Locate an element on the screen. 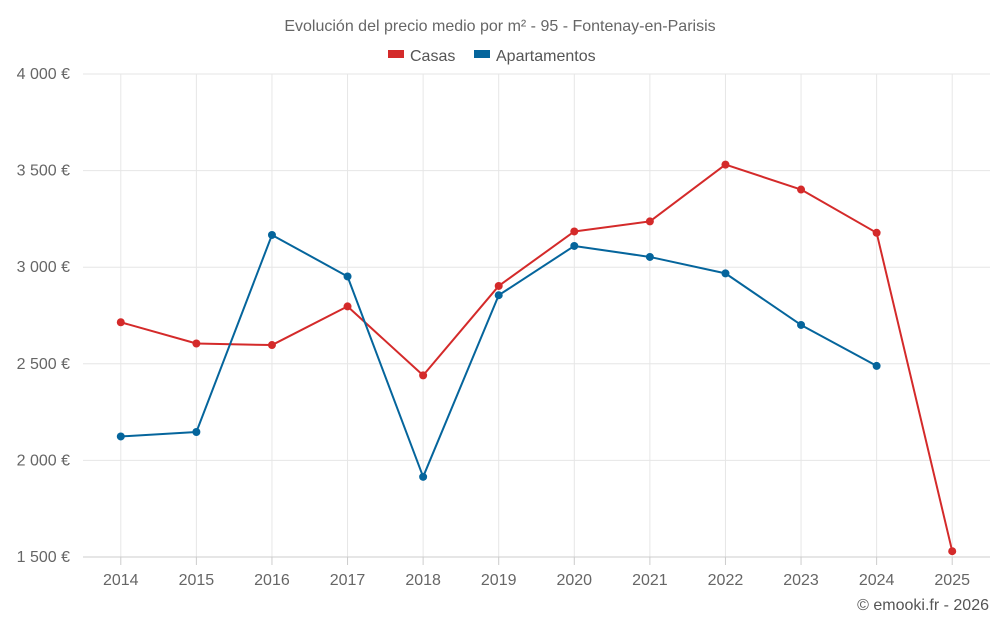 This screenshot has width=1000, height=625. y-tick-label: 2 000 € is located at coordinates (43, 460).